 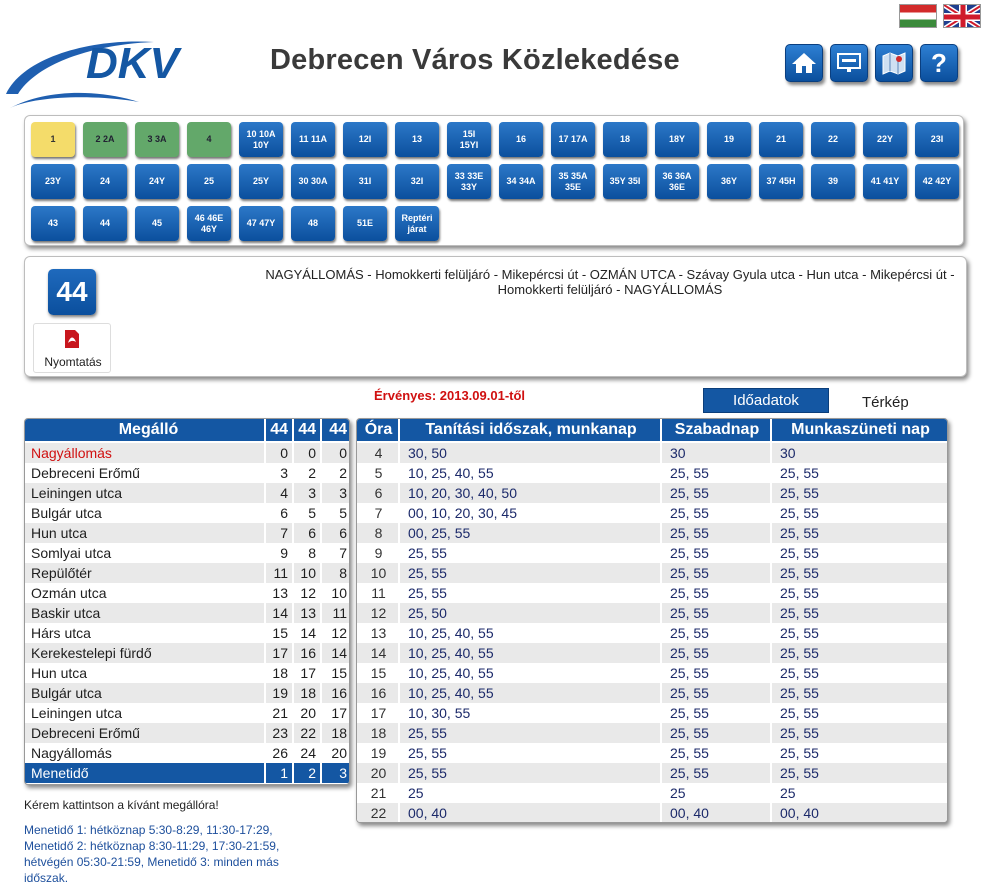 I want to click on line-button: 12I, so click(x=365, y=139).